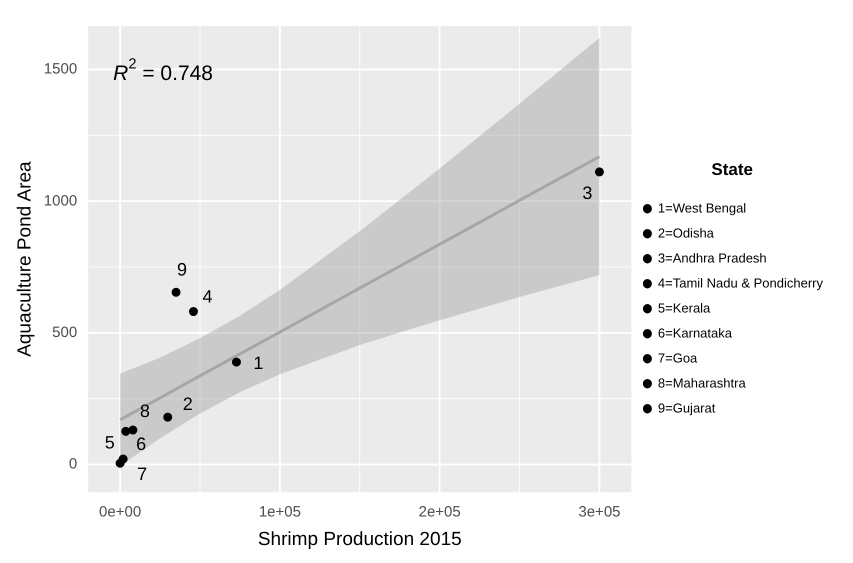  Describe the element at coordinates (142, 474) in the screenshot. I see `annotation: 7` at that location.